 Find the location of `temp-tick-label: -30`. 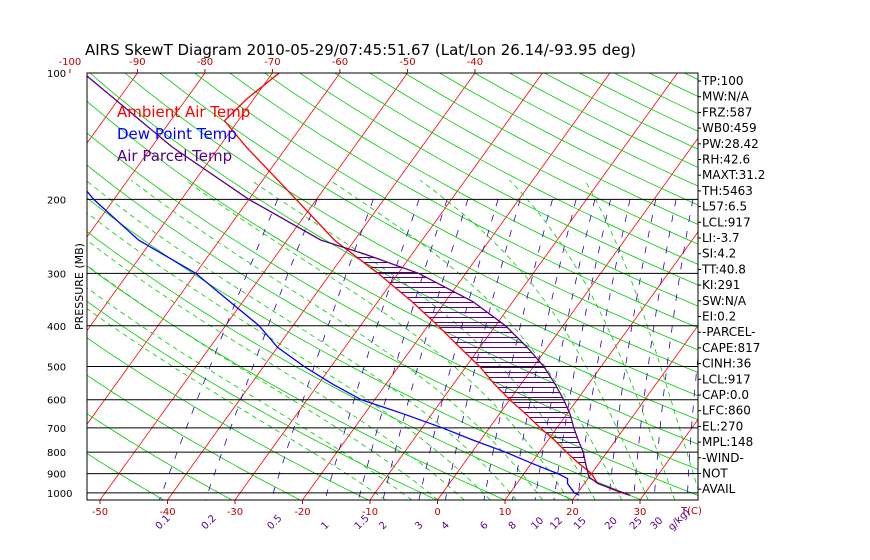

temp-tick-label: -30 is located at coordinates (235, 512).